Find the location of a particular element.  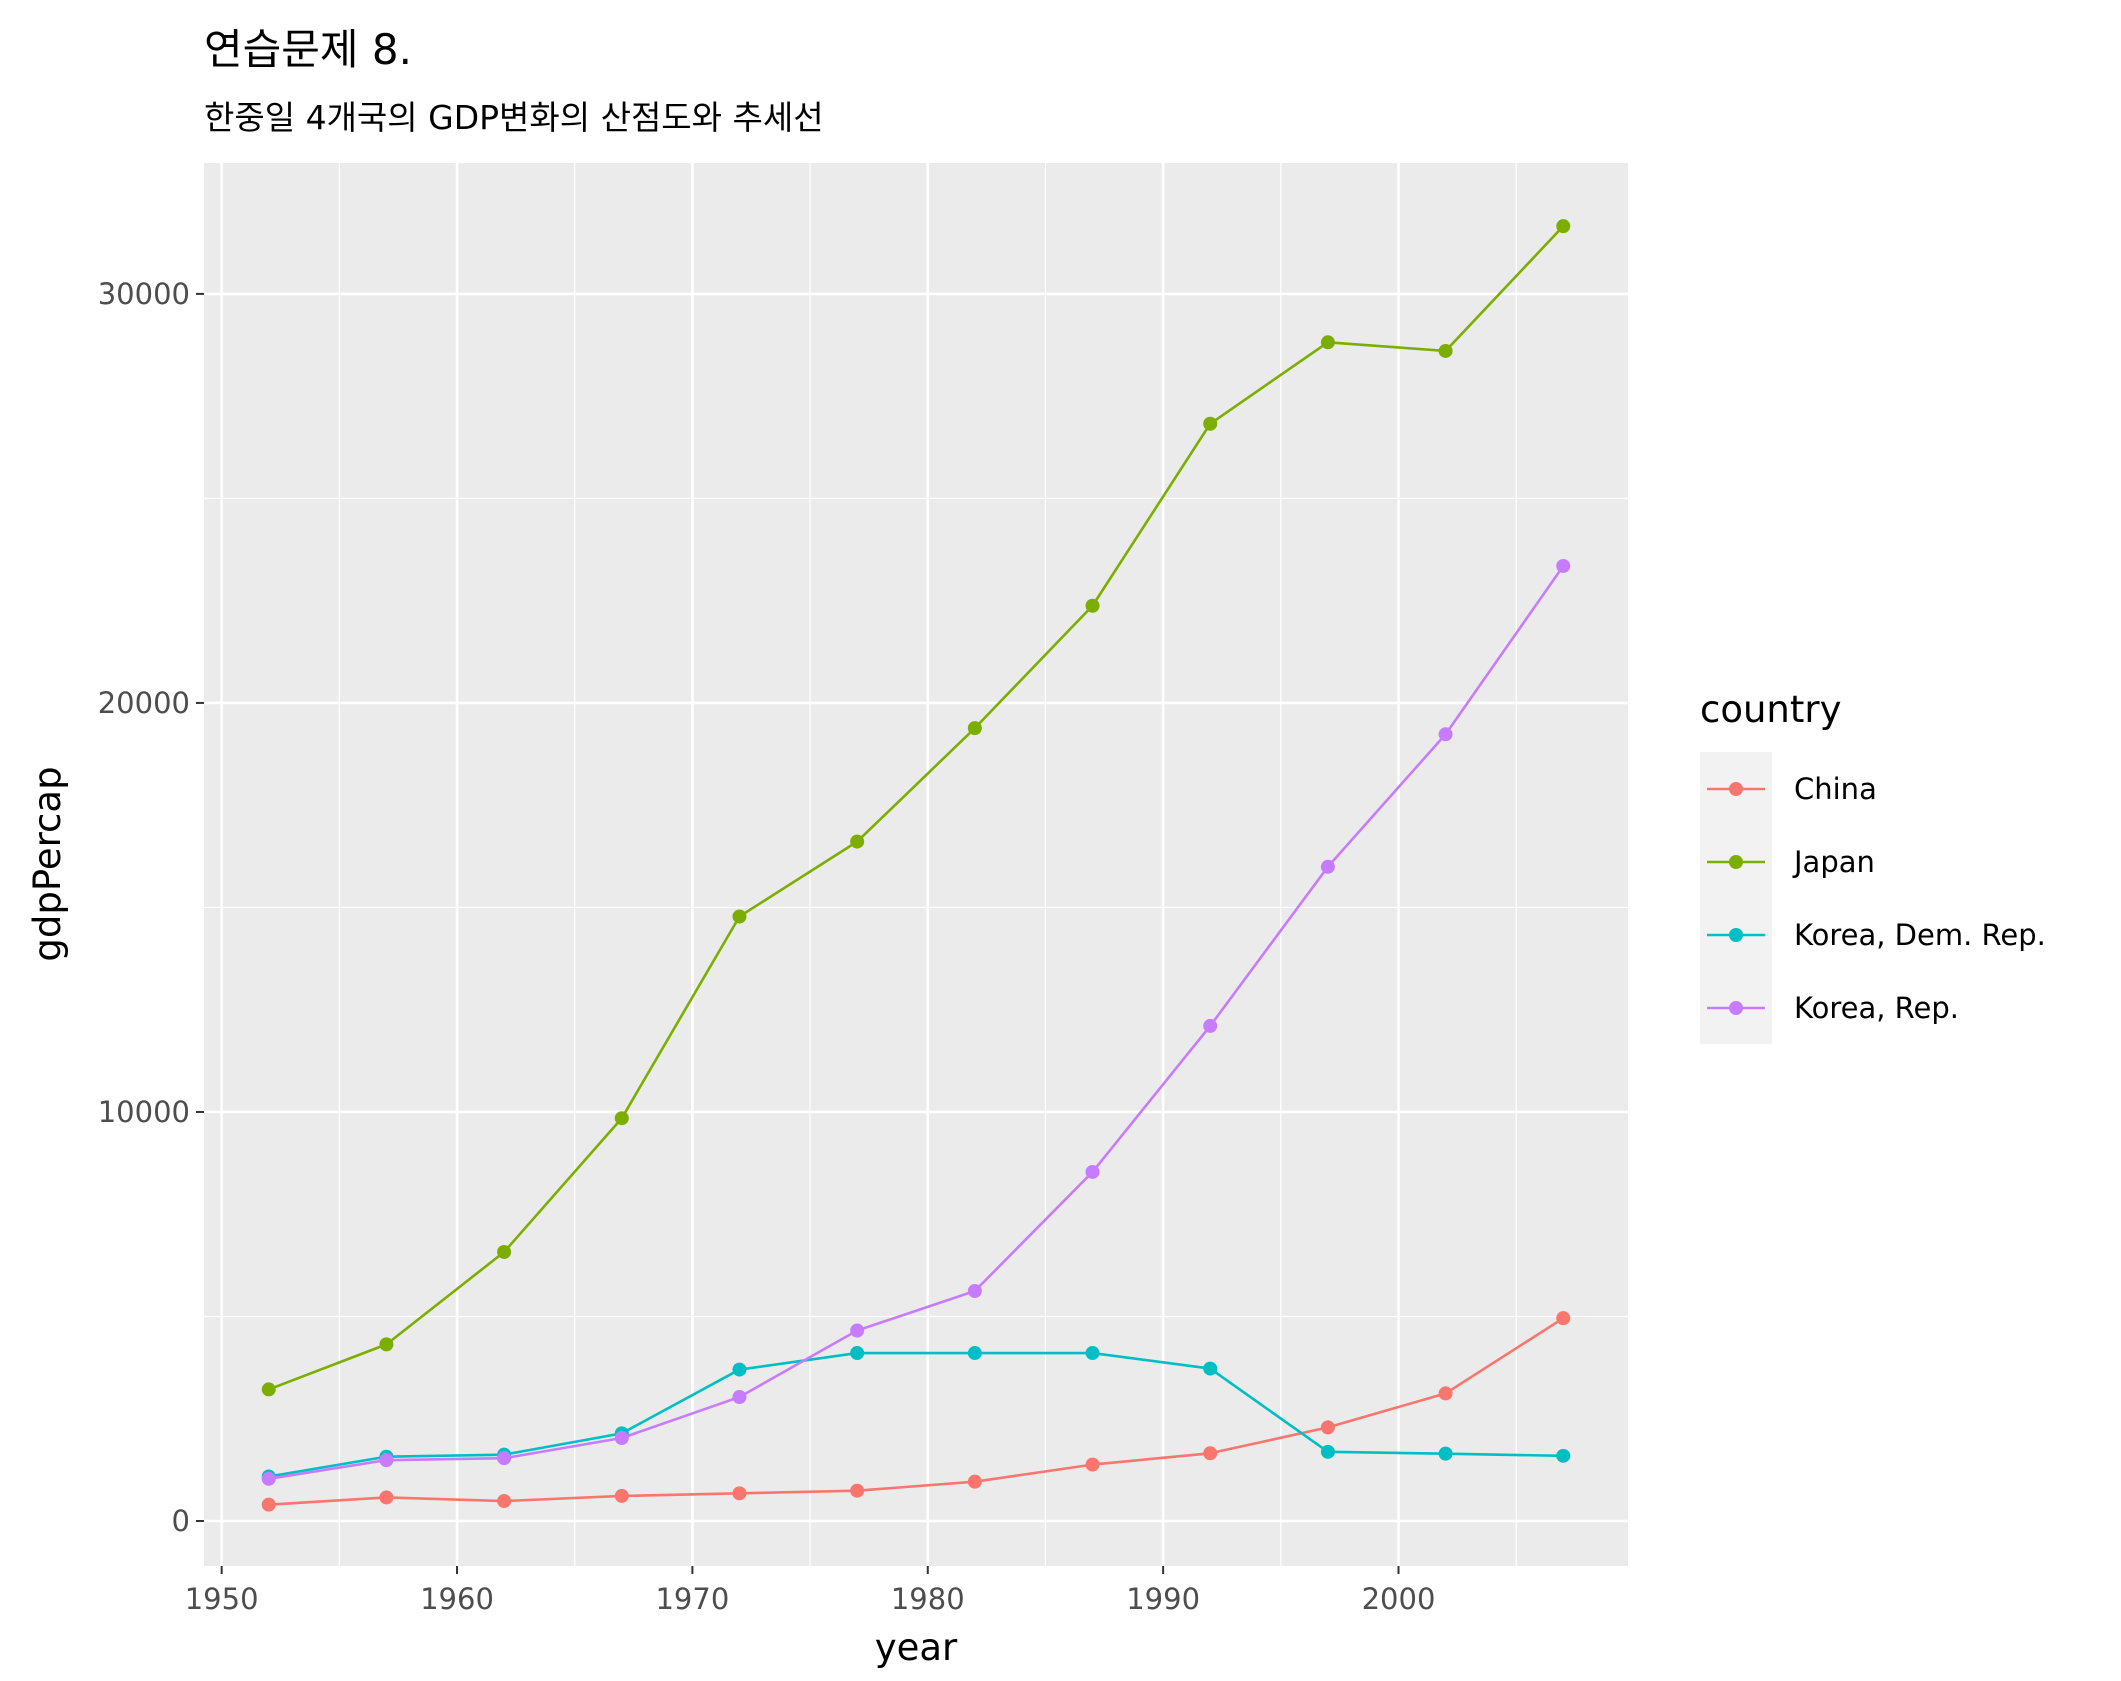

y-tick-label: 10000 is located at coordinates (144, 1112).